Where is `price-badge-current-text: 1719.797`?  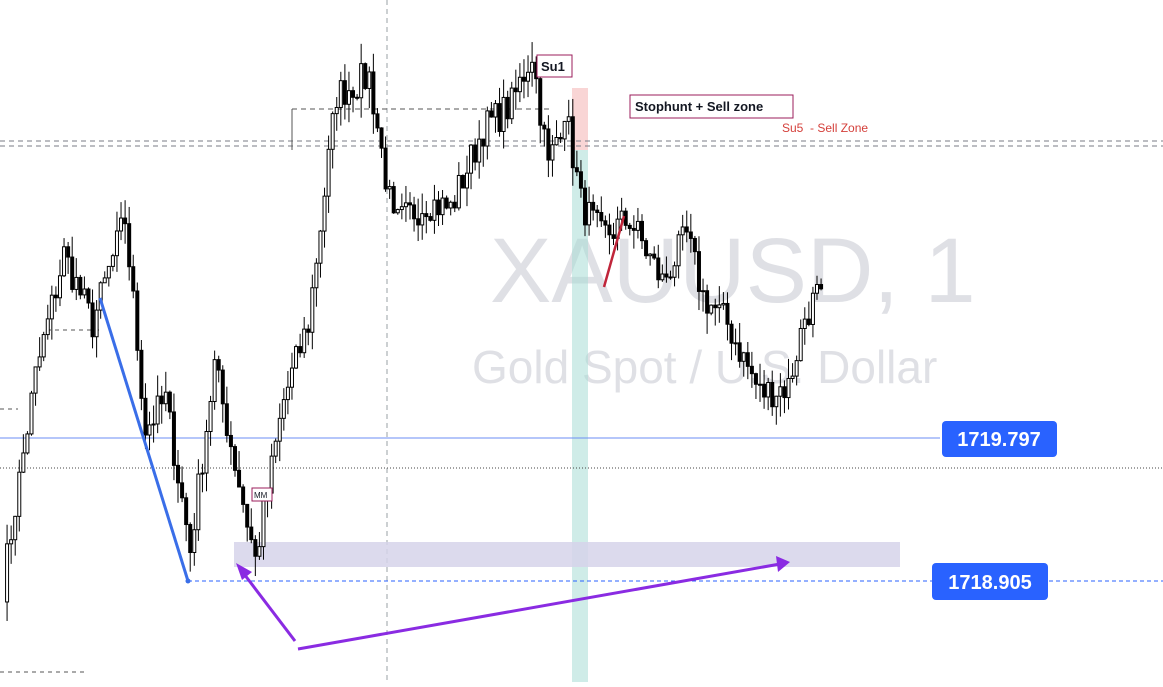
price-badge-current-text: 1719.797 is located at coordinates (998, 440).